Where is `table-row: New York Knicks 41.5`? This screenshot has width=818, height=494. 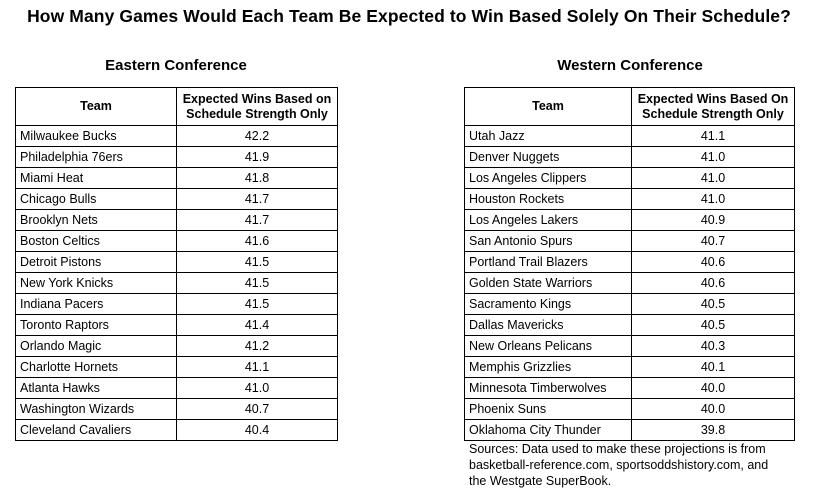 table-row: New York Knicks 41.5 is located at coordinates (176, 283).